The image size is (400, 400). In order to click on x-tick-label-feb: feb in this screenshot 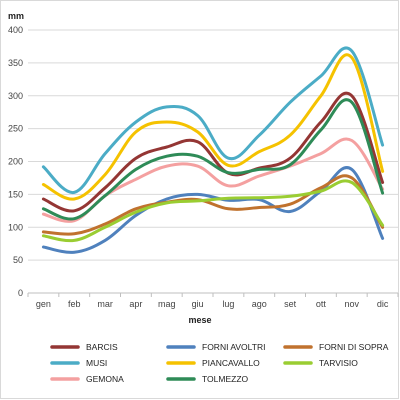, I will do `click(74, 304)`.